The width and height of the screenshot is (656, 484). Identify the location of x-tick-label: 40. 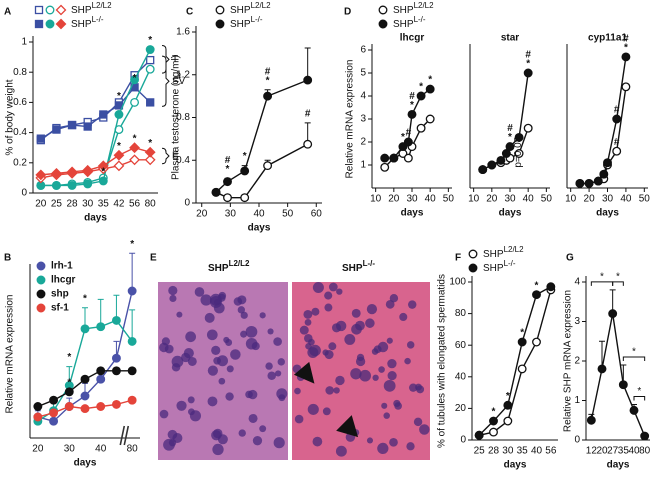
(537, 451).